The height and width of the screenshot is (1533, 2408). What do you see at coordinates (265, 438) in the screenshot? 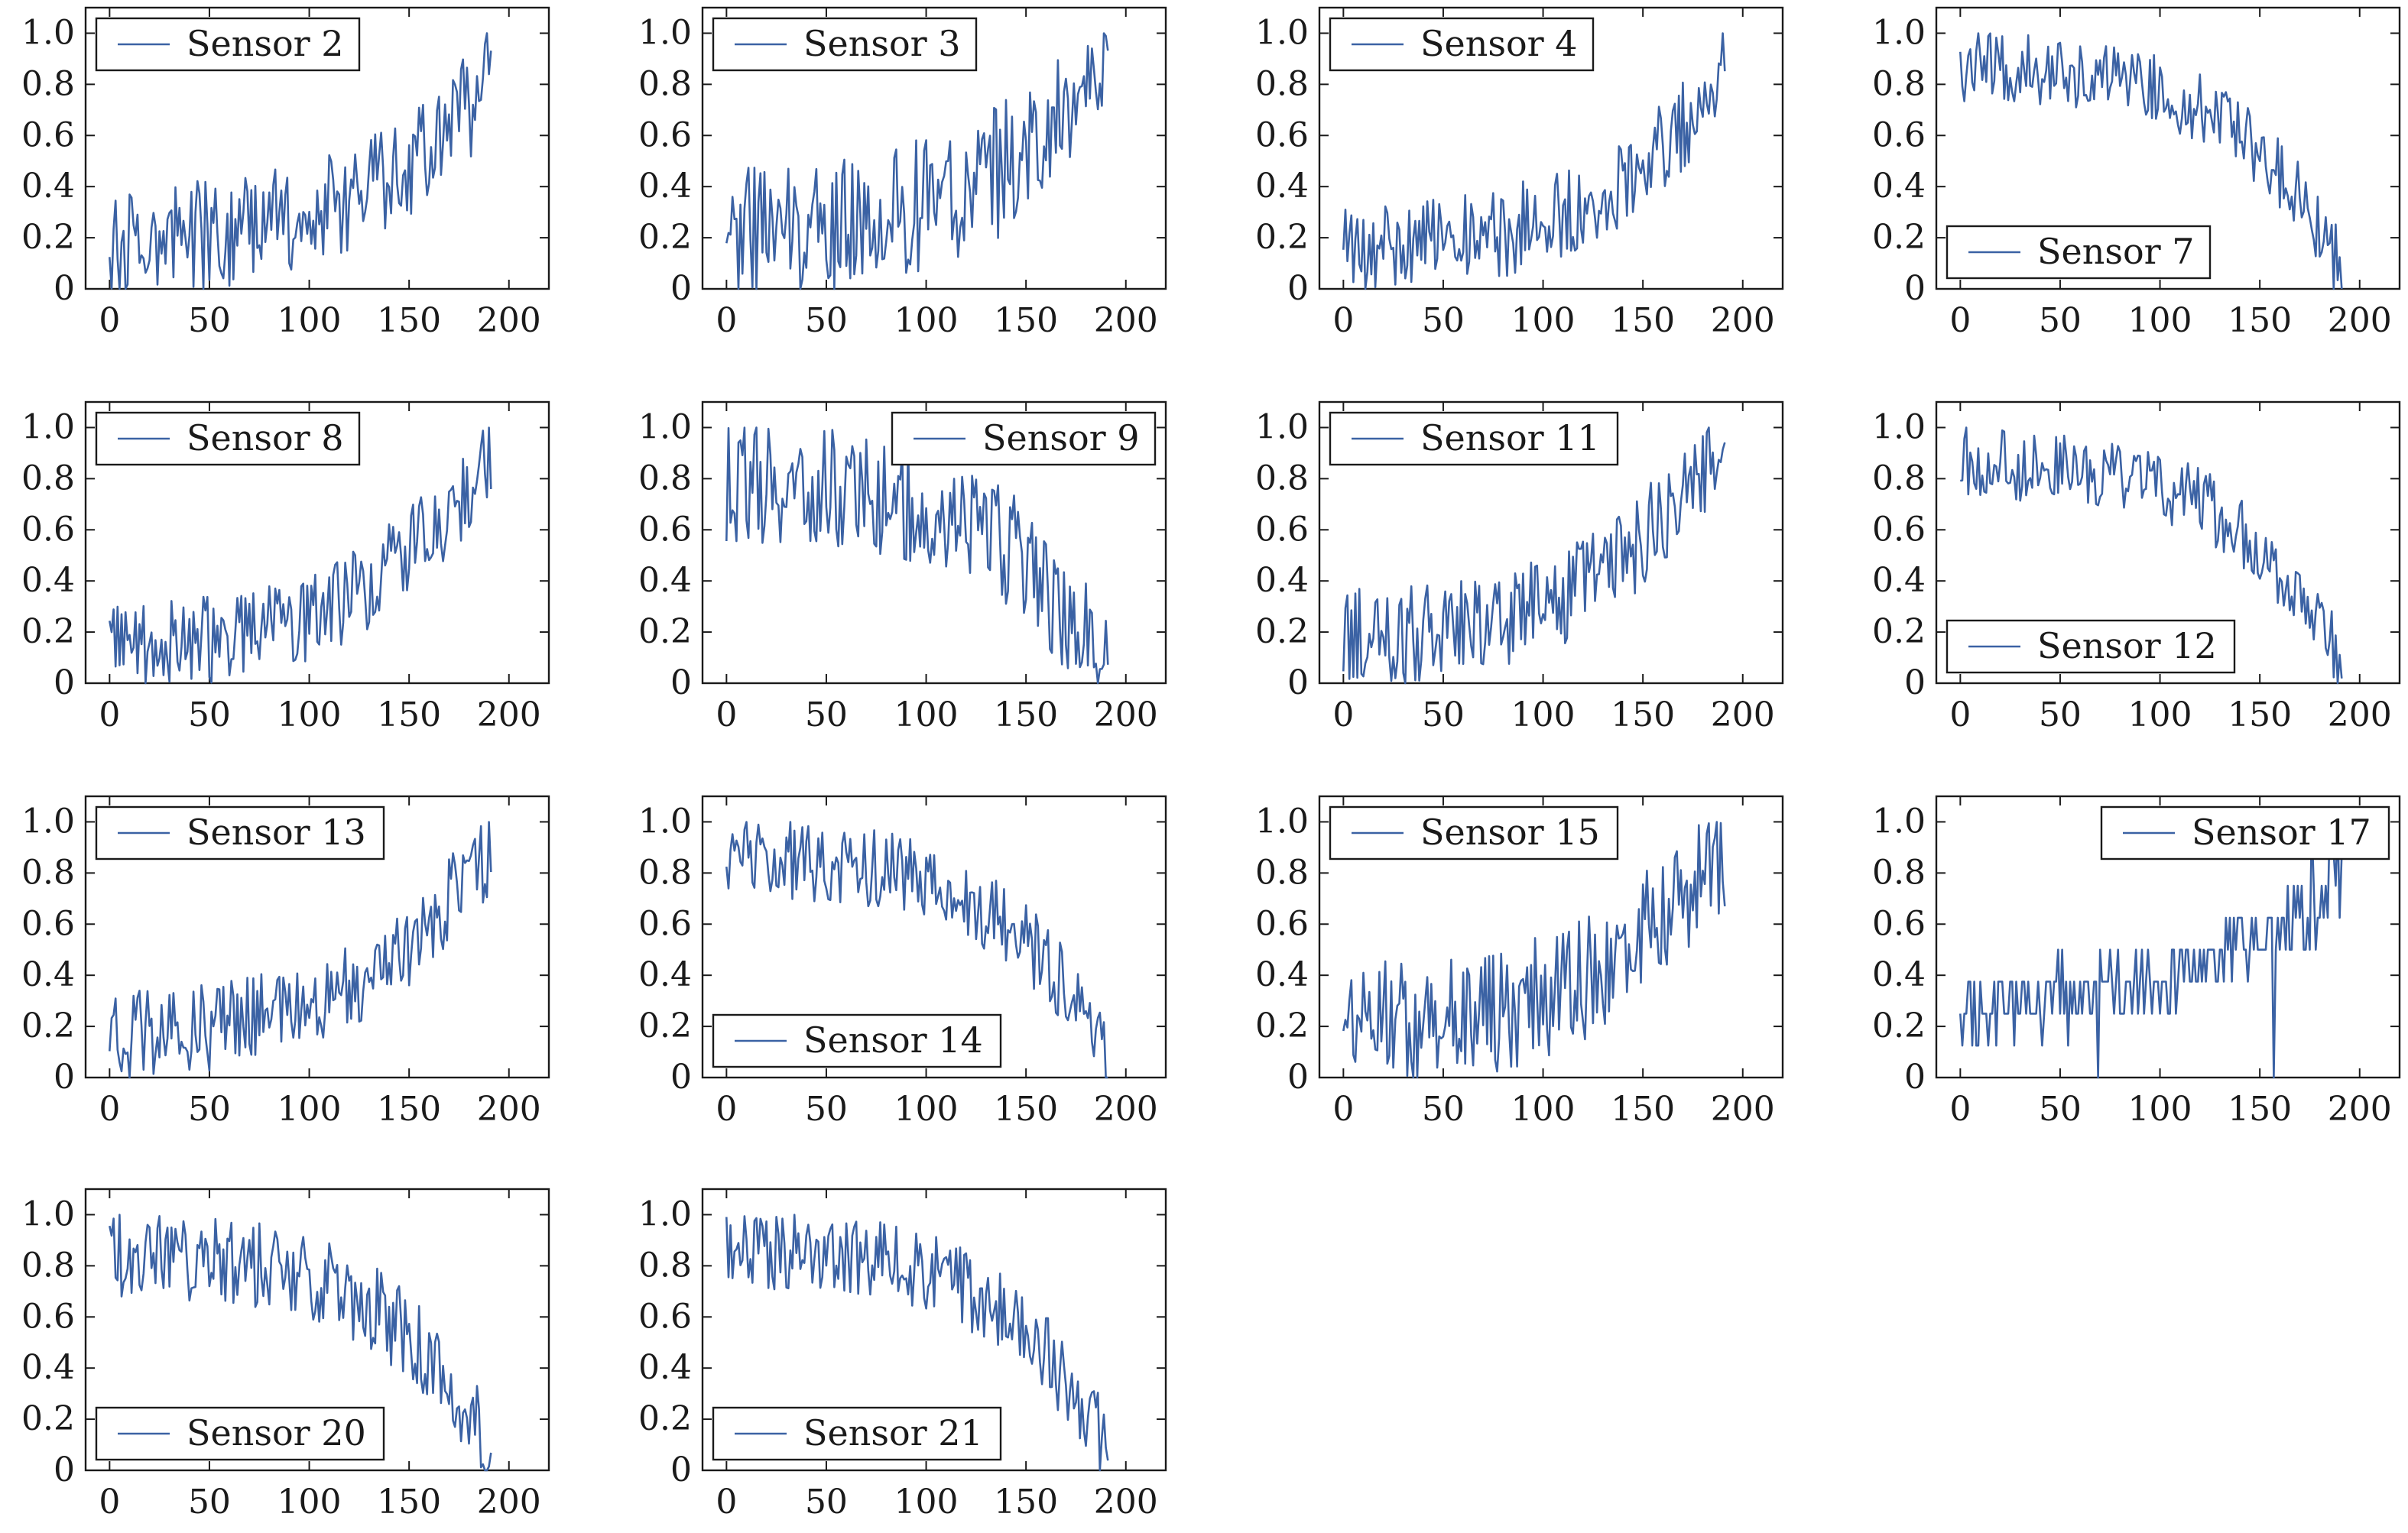
I see `legend-label: Sensor 8` at bounding box center [265, 438].